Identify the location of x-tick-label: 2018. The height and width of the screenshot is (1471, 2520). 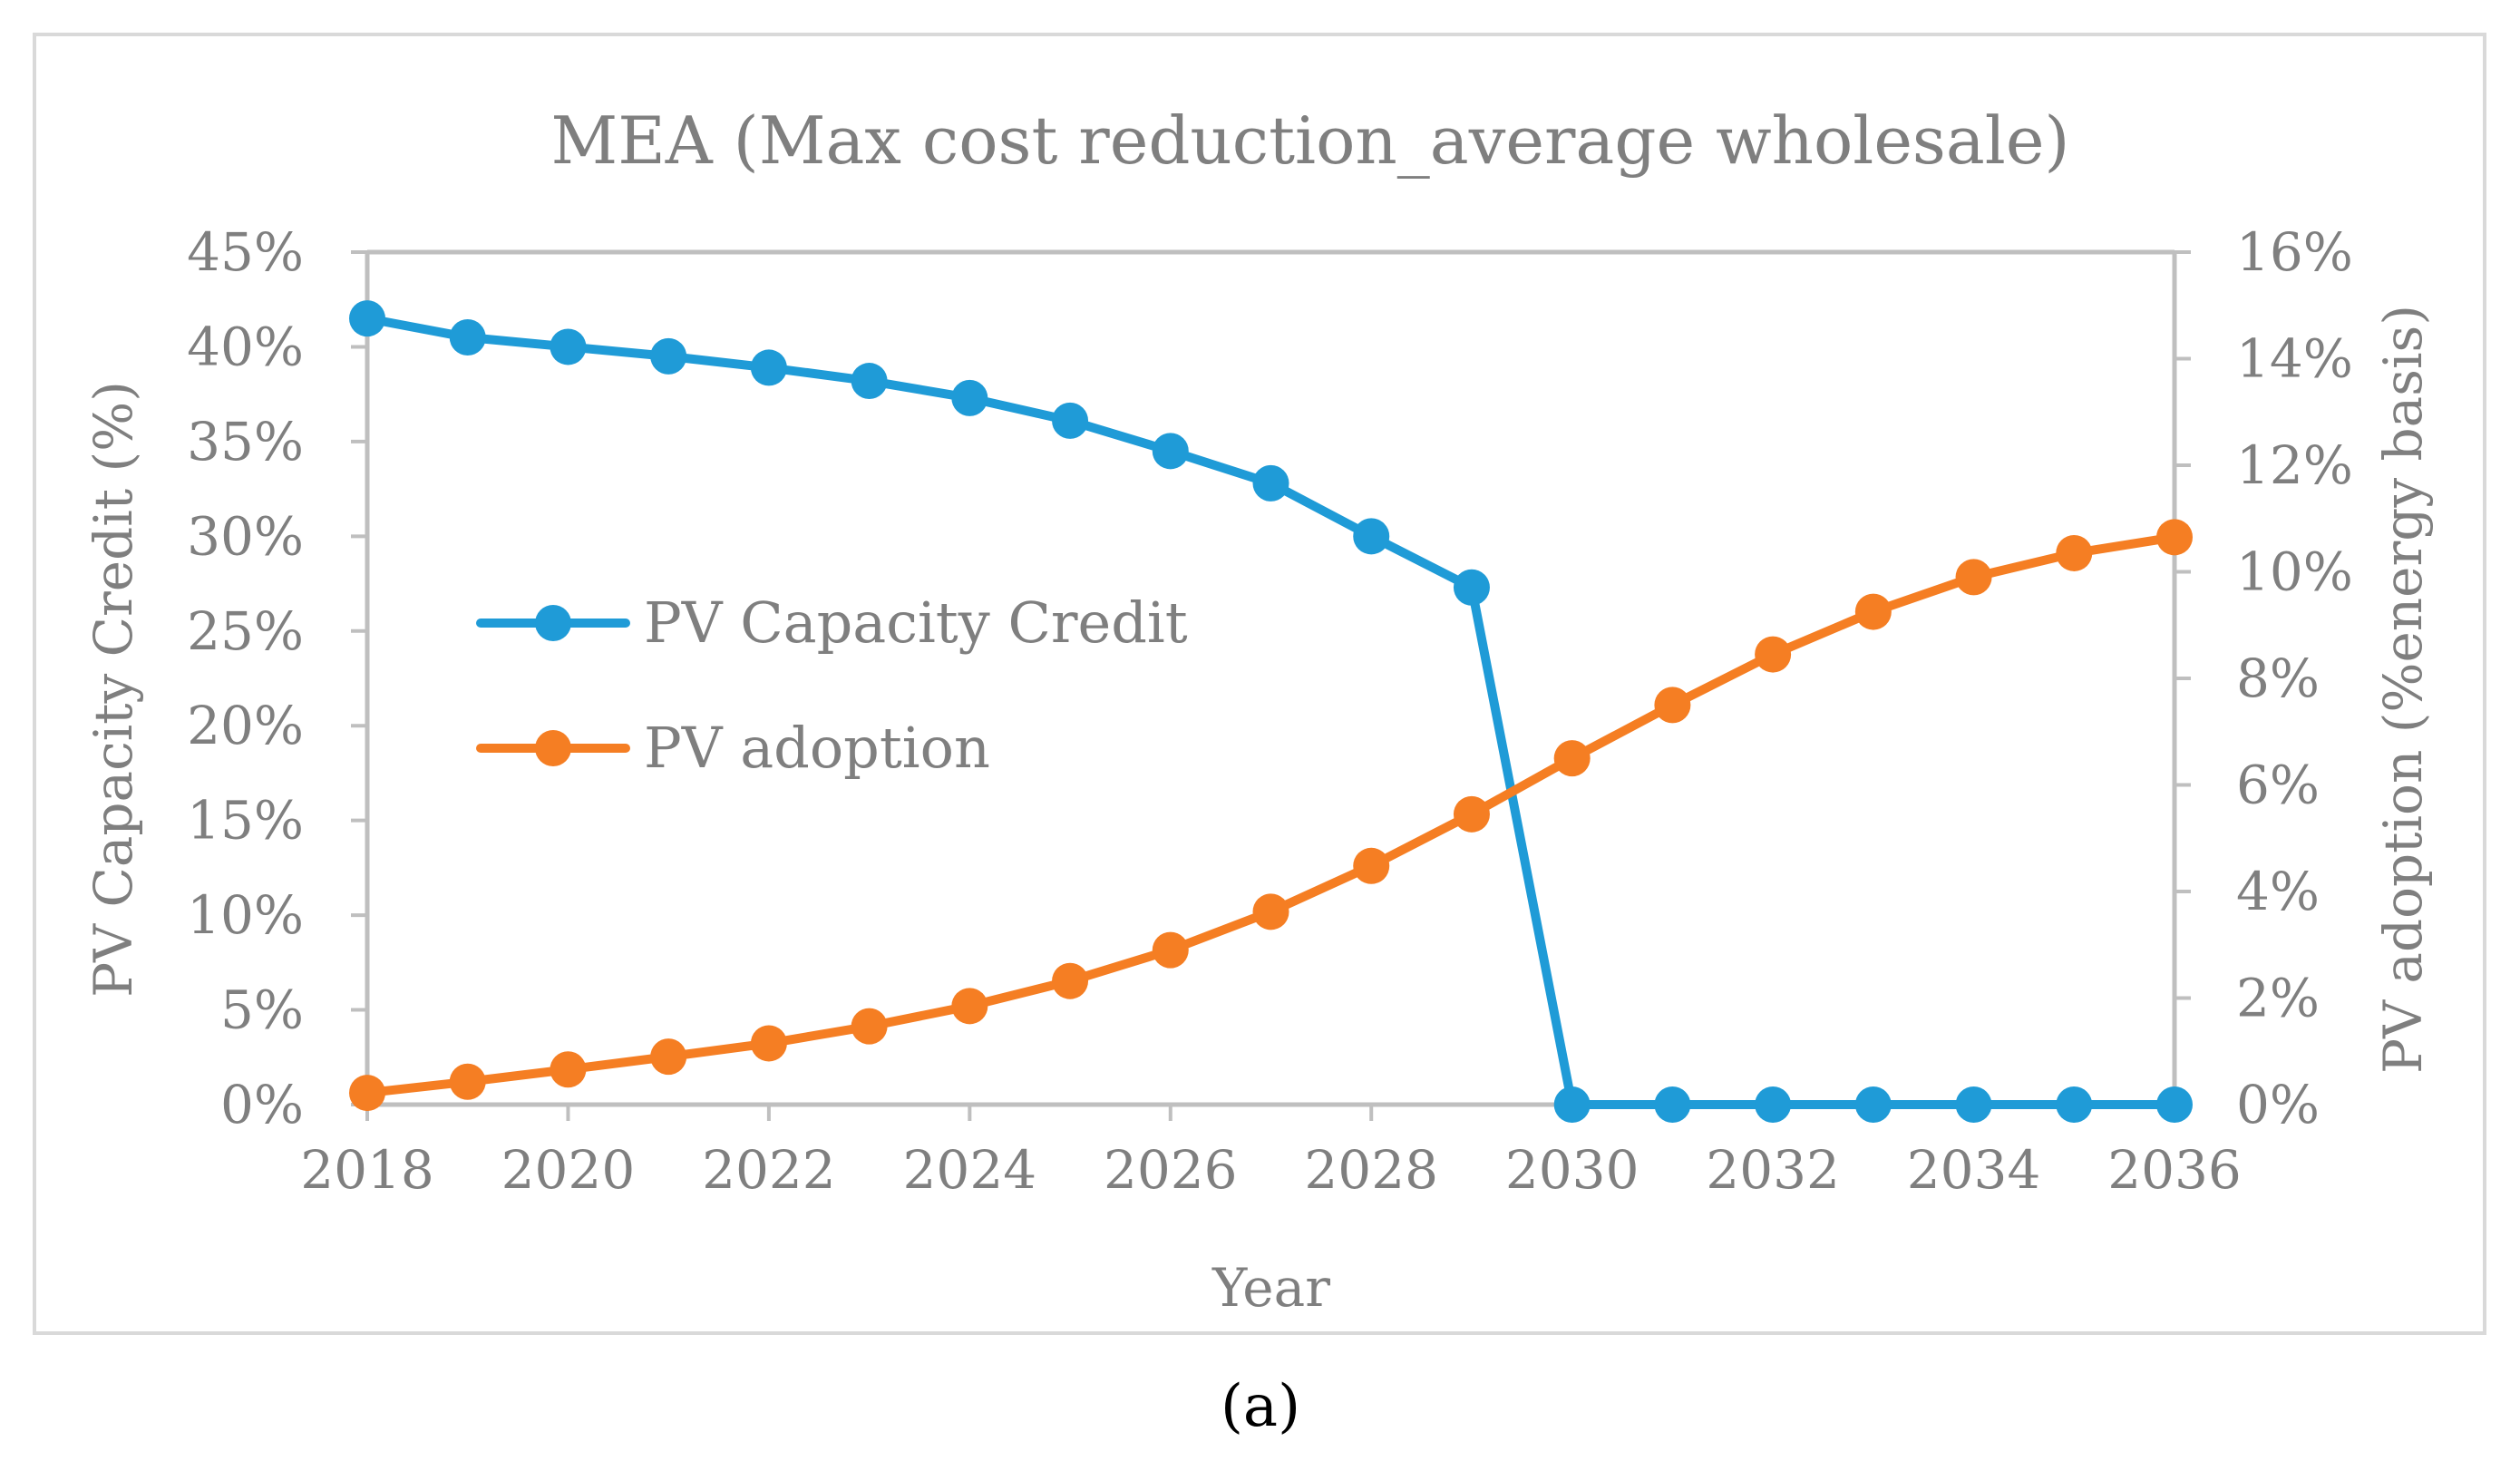
(367, 1170).